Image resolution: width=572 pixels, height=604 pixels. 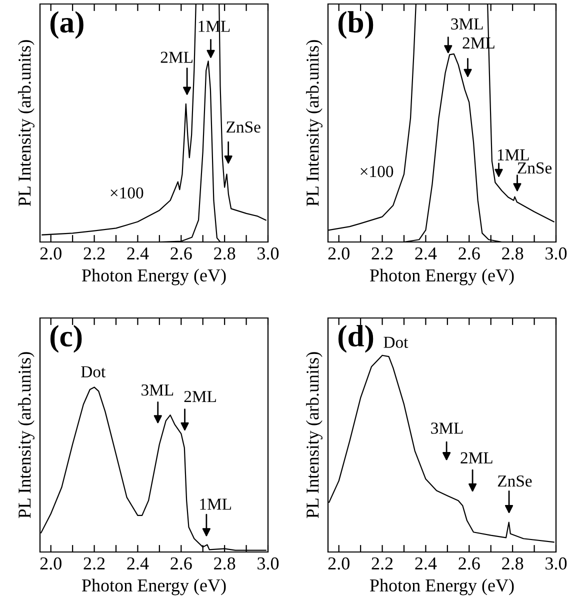 I want to click on chart-title: (b), so click(x=356, y=25).